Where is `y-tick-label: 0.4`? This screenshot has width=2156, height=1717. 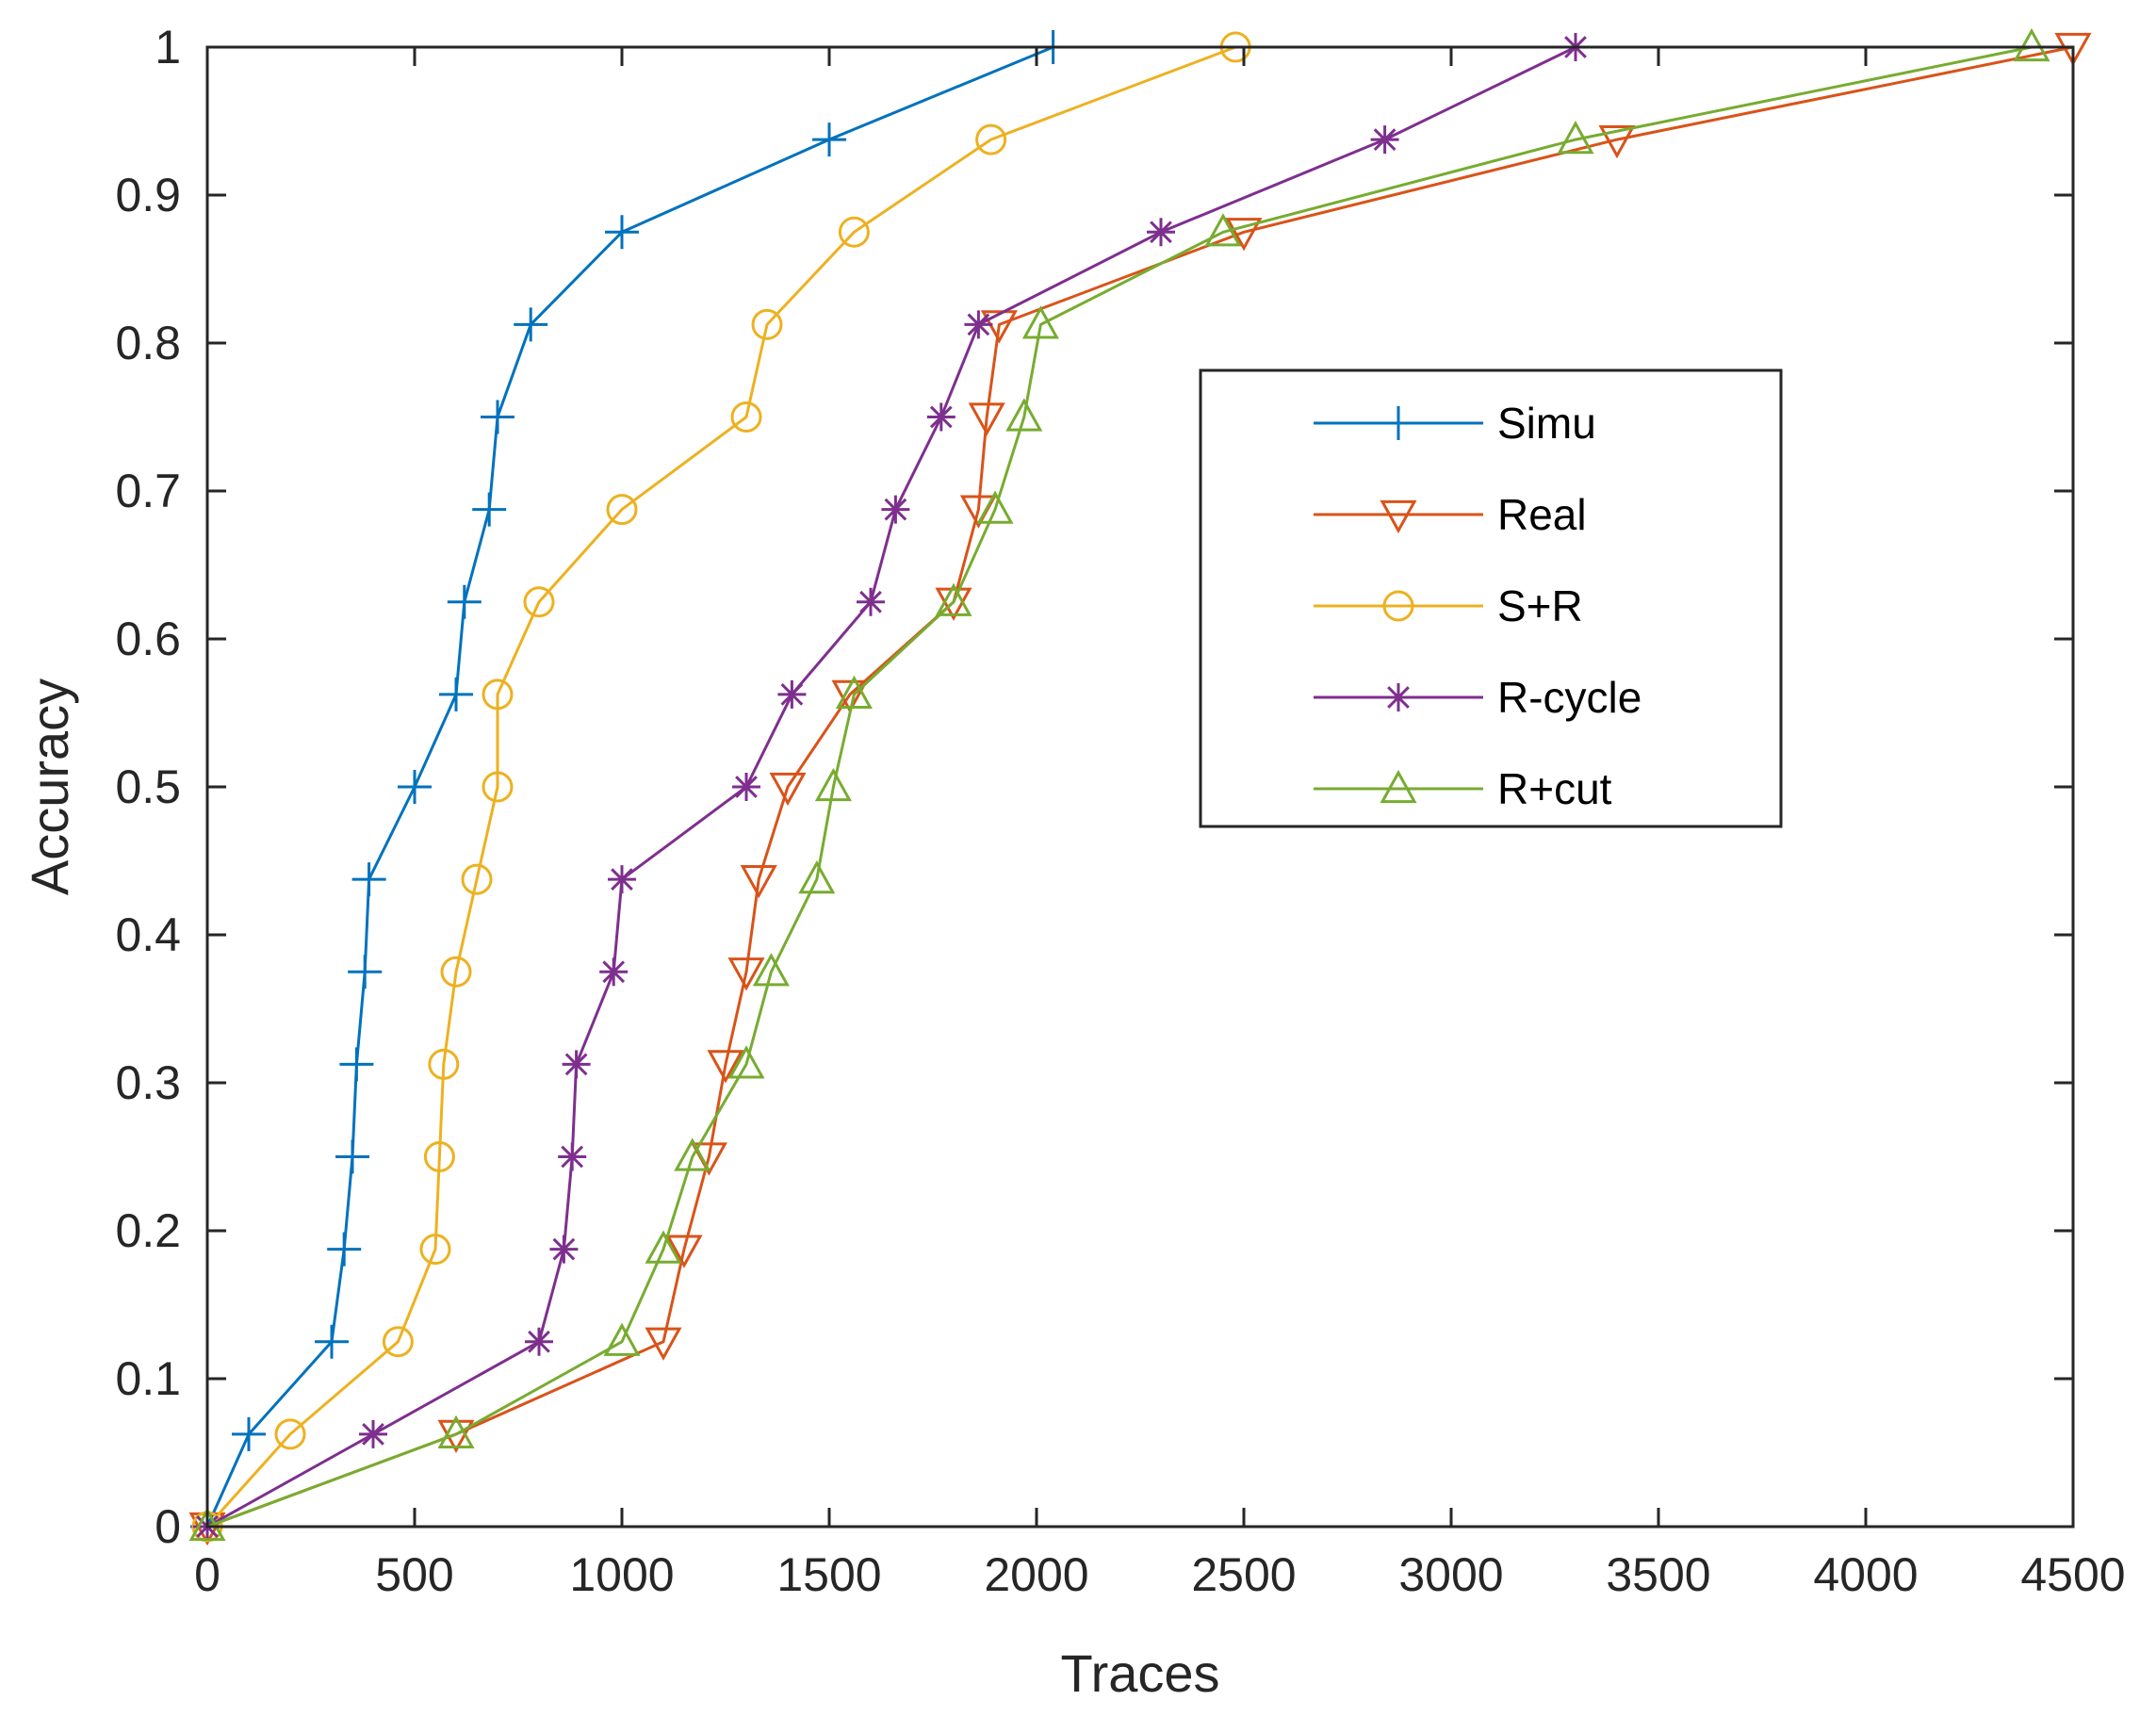
y-tick-label: 0.4 is located at coordinates (148, 934).